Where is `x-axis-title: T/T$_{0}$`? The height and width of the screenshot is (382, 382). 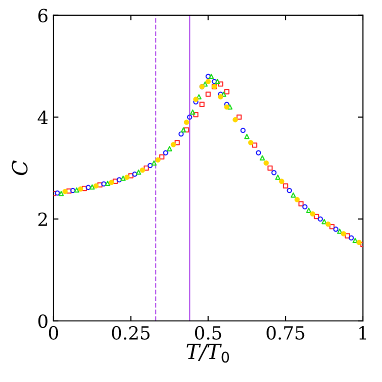
x-axis-title: T/T$_{0}$ is located at coordinates (208, 353).